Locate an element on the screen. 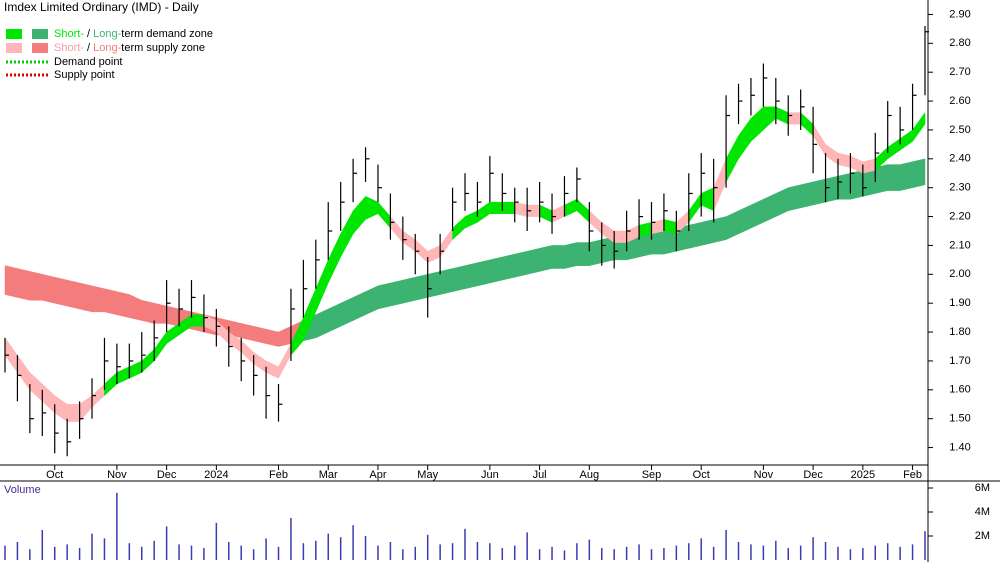 This screenshot has width=1000, height=562. x-tick-label: Sep is located at coordinates (652, 475).